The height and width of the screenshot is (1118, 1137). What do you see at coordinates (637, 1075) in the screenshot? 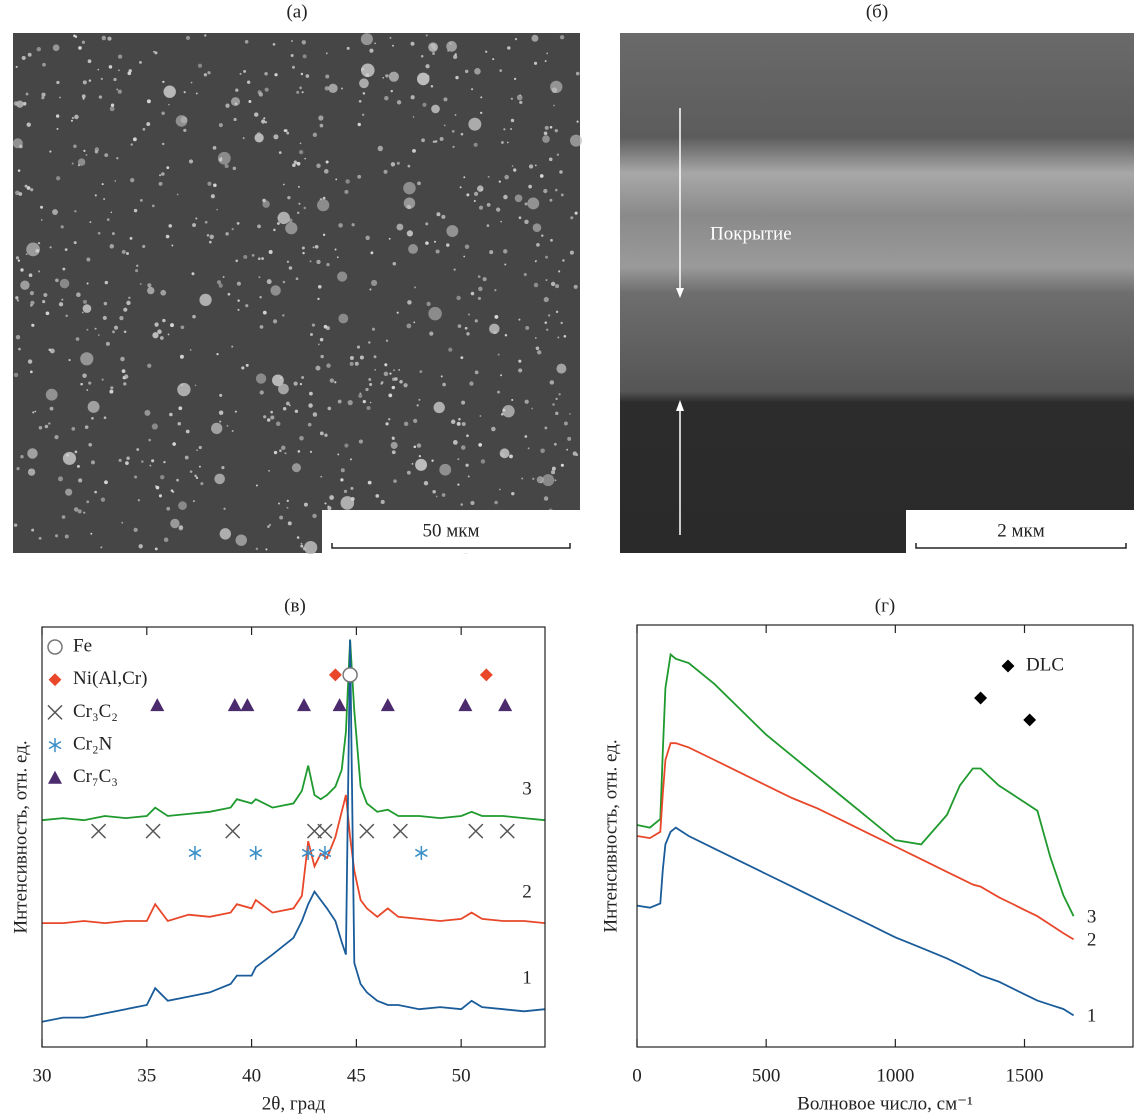
I see `x-tick-label: 0` at bounding box center [637, 1075].